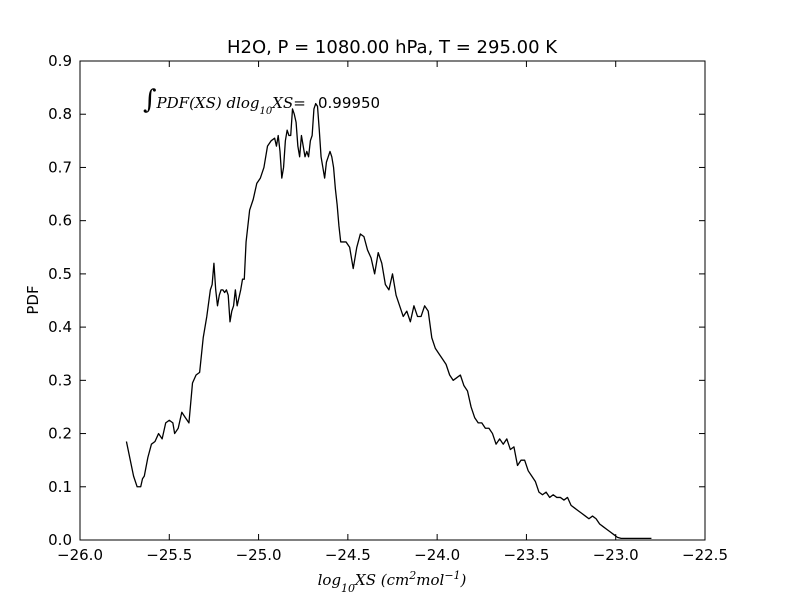 This screenshot has height=605, width=800. I want to click on x-tick-label-1: −25.5, so click(169, 555).